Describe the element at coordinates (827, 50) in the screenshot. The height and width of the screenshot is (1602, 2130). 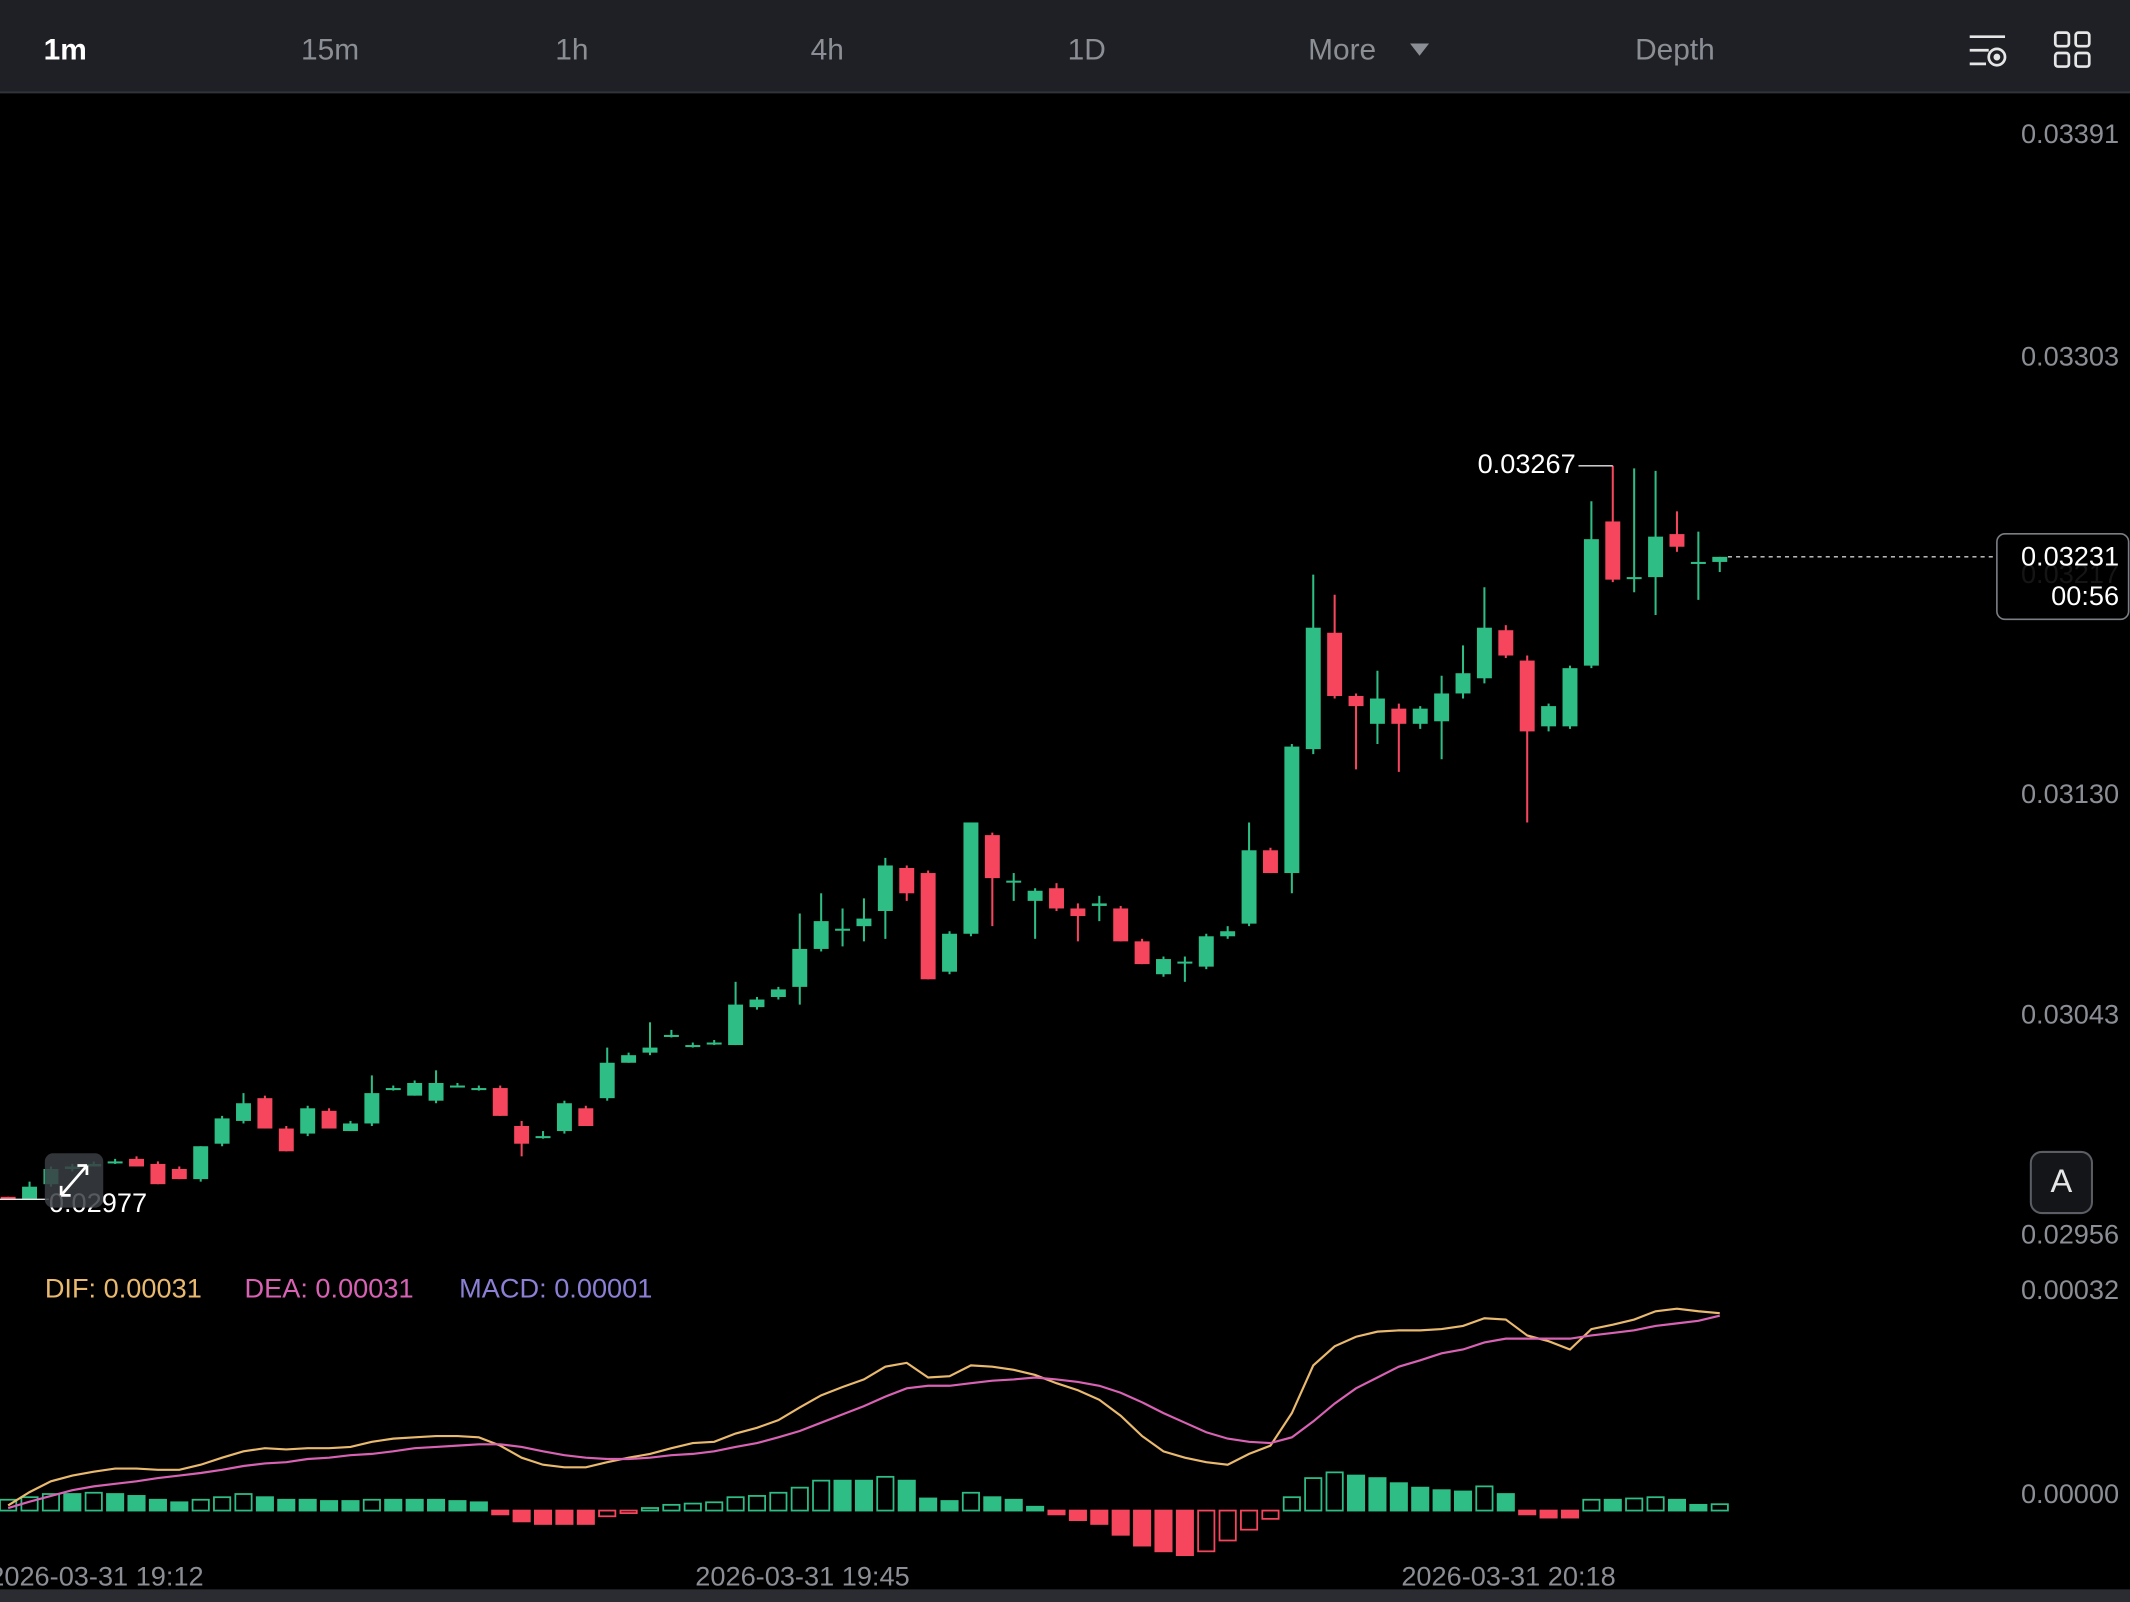
I see `timeframe-tab: 4h` at that location.